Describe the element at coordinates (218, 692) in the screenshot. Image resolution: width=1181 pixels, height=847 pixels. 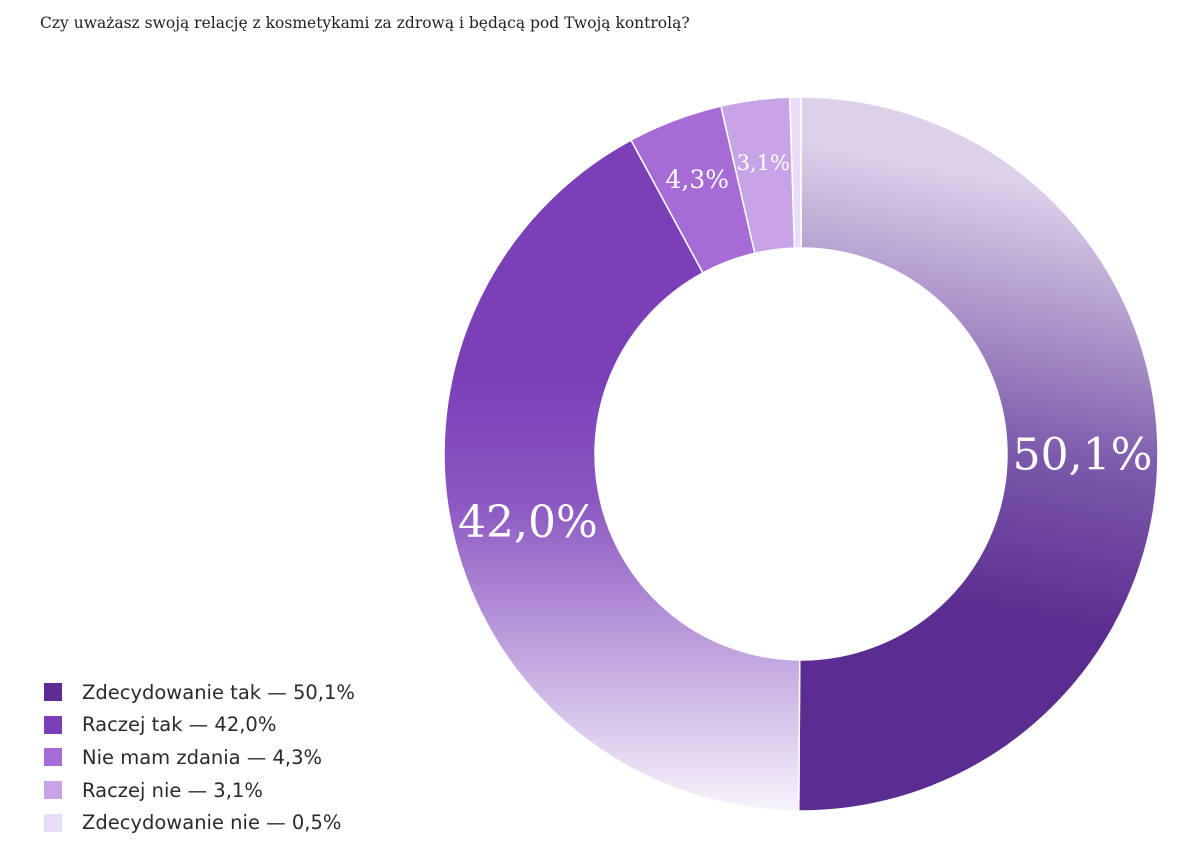
I see `legend-label: Zdecydowanie tak — 50,1%` at that location.